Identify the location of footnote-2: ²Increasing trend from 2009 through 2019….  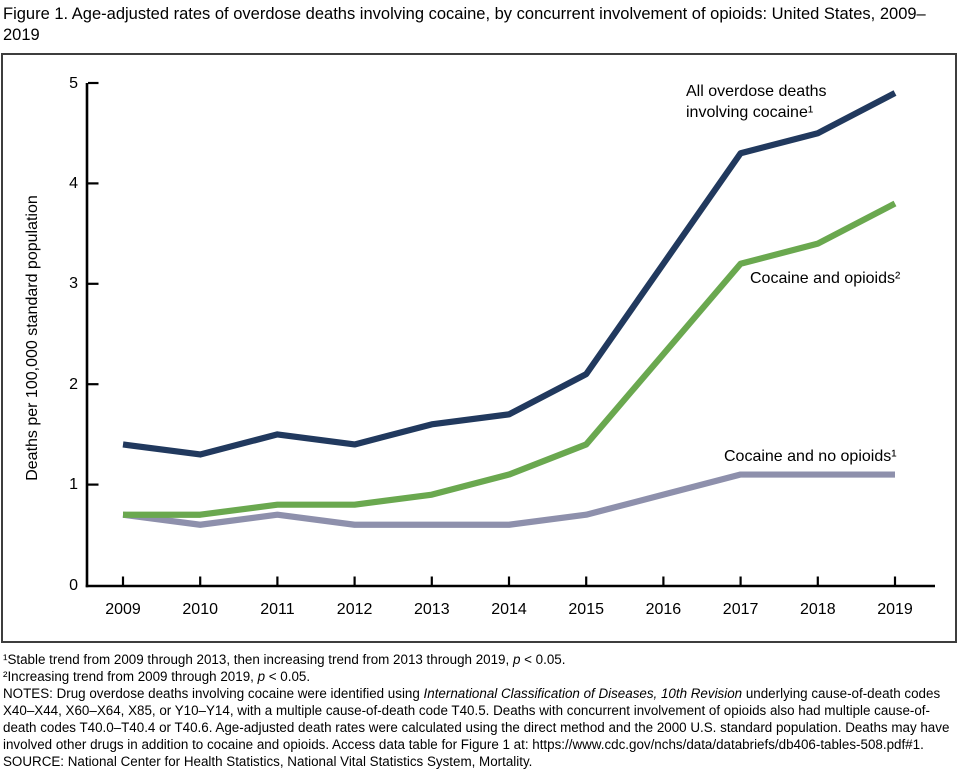
(157, 676).